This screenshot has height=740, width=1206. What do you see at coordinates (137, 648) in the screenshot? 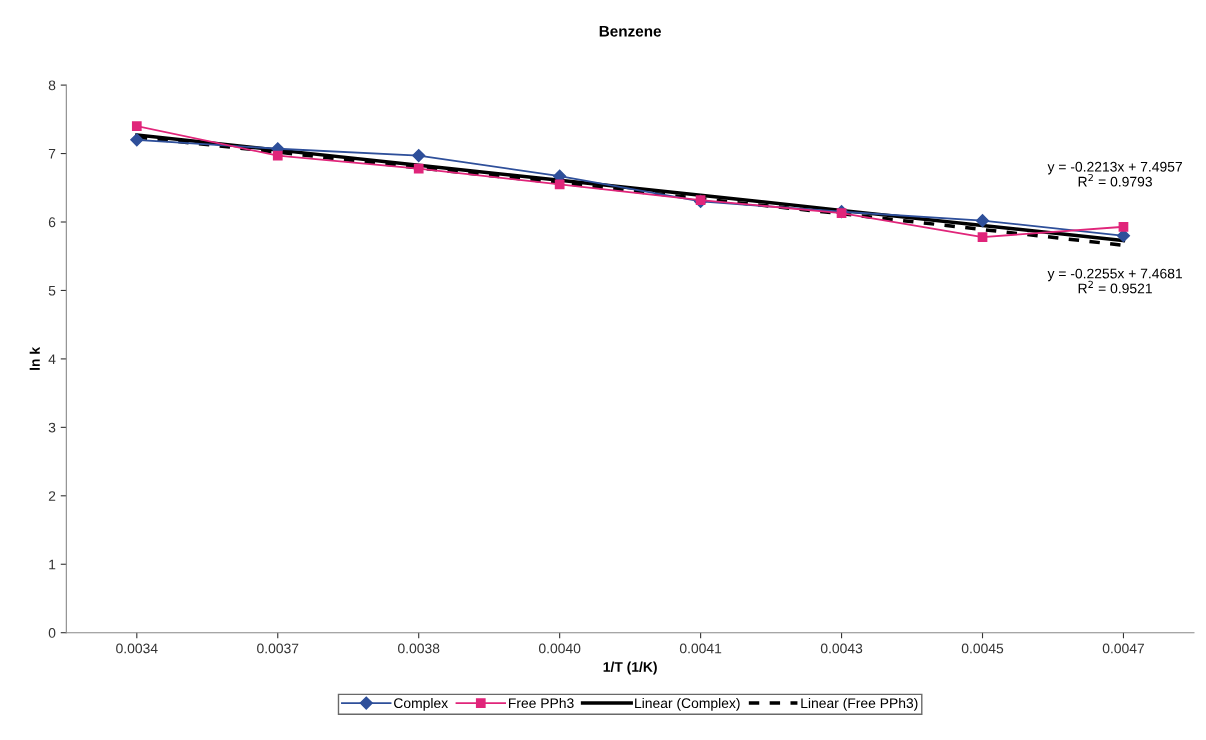
I see `x-tick-label: 0.0034` at bounding box center [137, 648].